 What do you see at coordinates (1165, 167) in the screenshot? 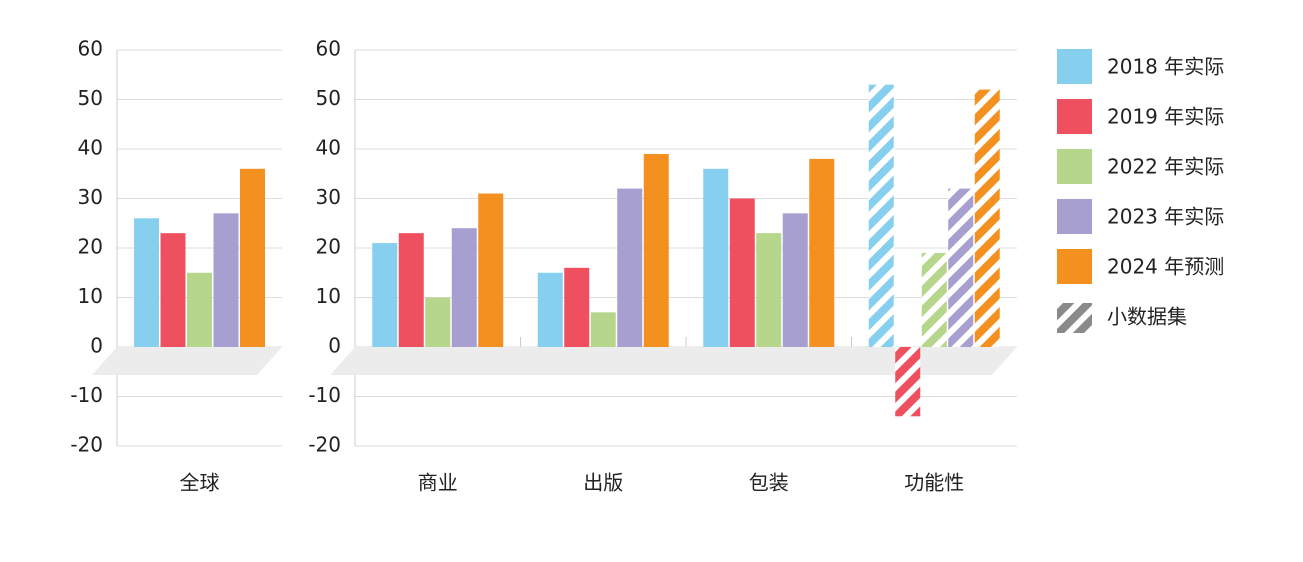
I see `legend-label: 2022 年实际` at bounding box center [1165, 167].